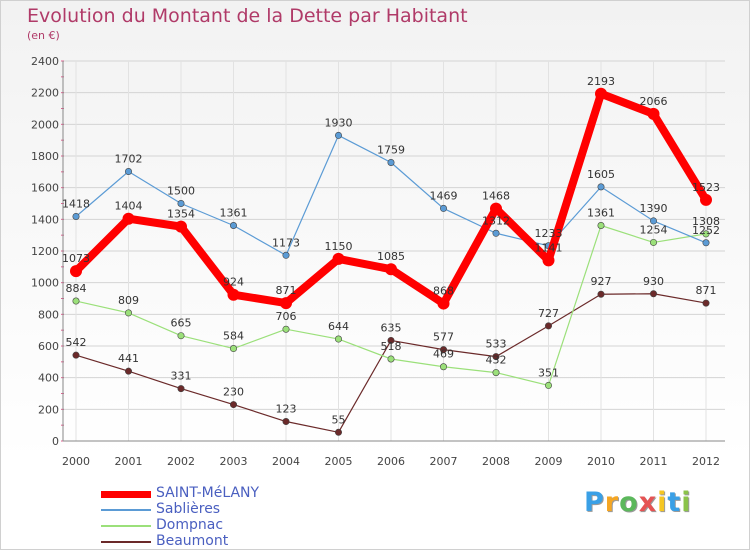 This screenshot has height=550, width=750. Describe the element at coordinates (601, 281) in the screenshot. I see `data-label: 927` at that location.